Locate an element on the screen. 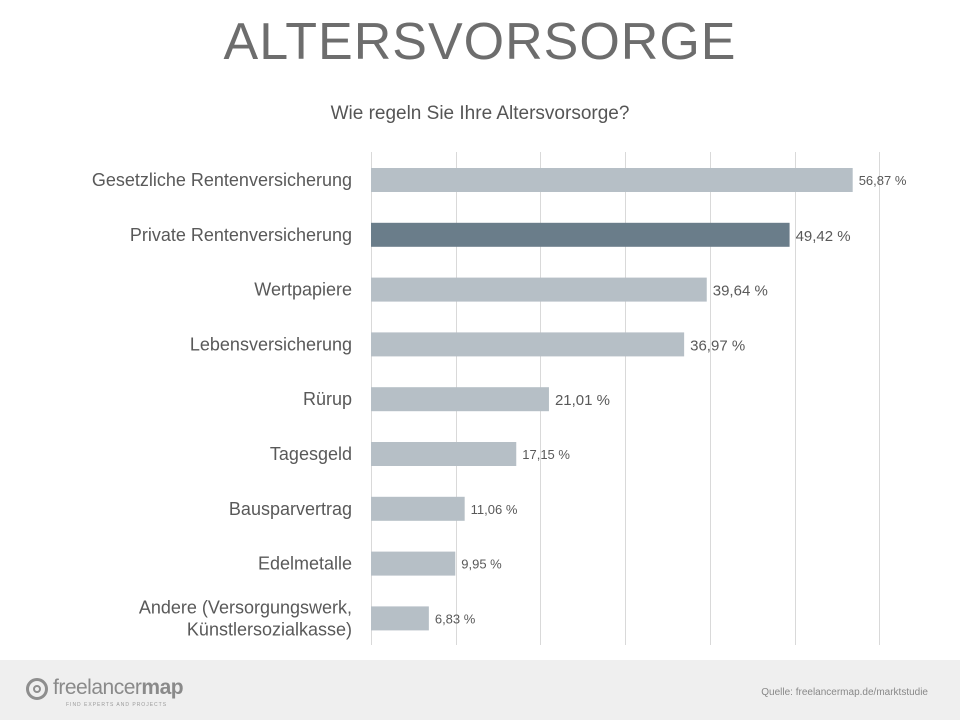 This screenshot has height=720, width=960. value-label: 36,97 % is located at coordinates (717, 345).